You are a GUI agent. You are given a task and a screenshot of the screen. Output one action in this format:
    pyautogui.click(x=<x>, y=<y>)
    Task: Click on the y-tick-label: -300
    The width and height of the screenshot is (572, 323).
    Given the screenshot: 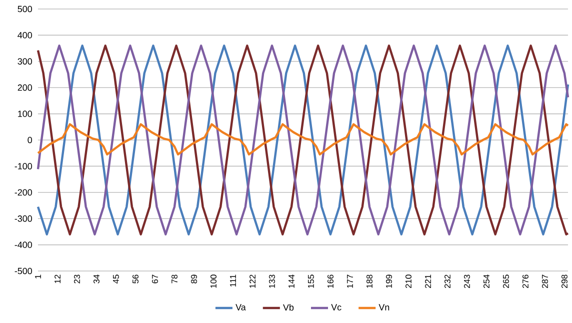 What is the action you would take?
    pyautogui.click(x=23, y=218)
    